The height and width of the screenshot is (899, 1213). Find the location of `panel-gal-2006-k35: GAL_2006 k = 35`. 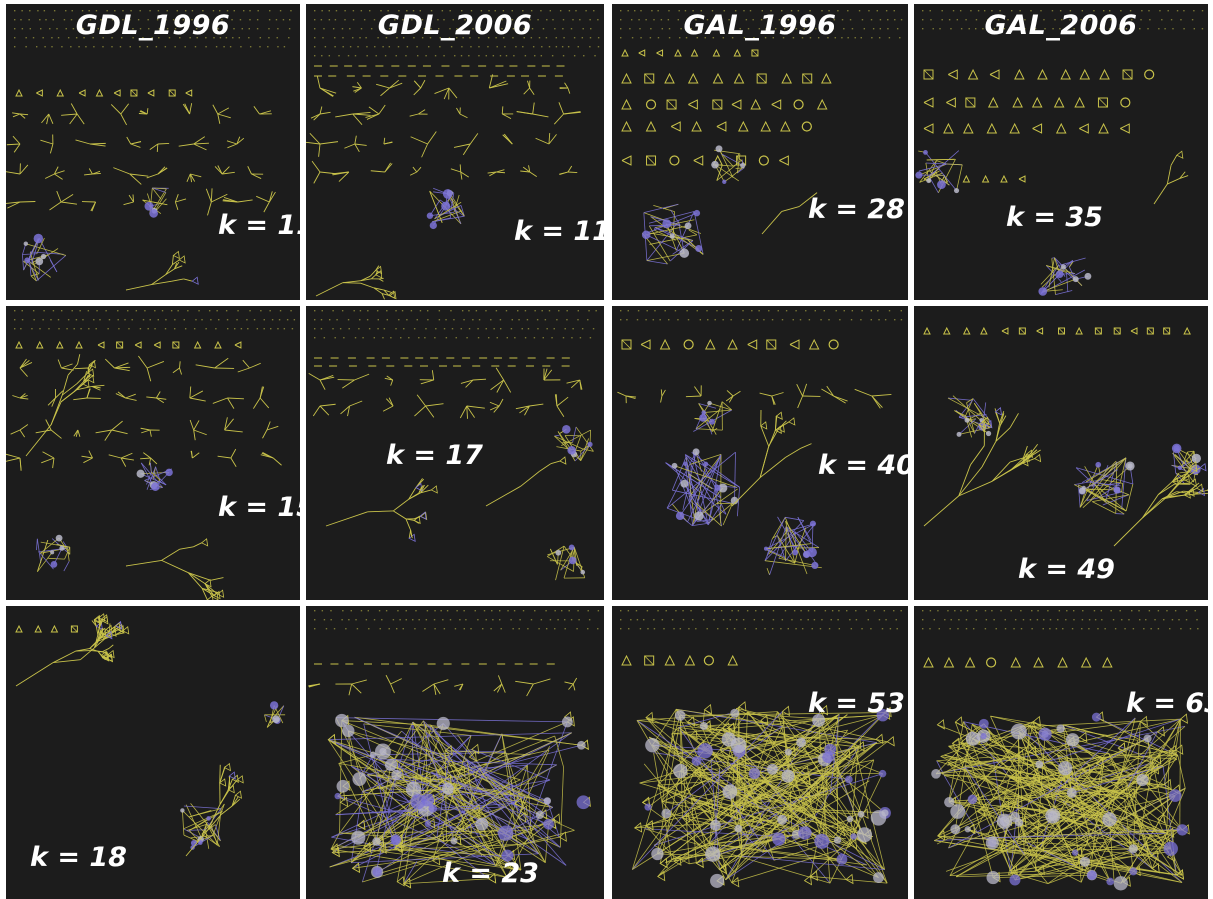

panel-gal-2006-k35: GAL_2006 k = 35 is located at coordinates (1061, 152).